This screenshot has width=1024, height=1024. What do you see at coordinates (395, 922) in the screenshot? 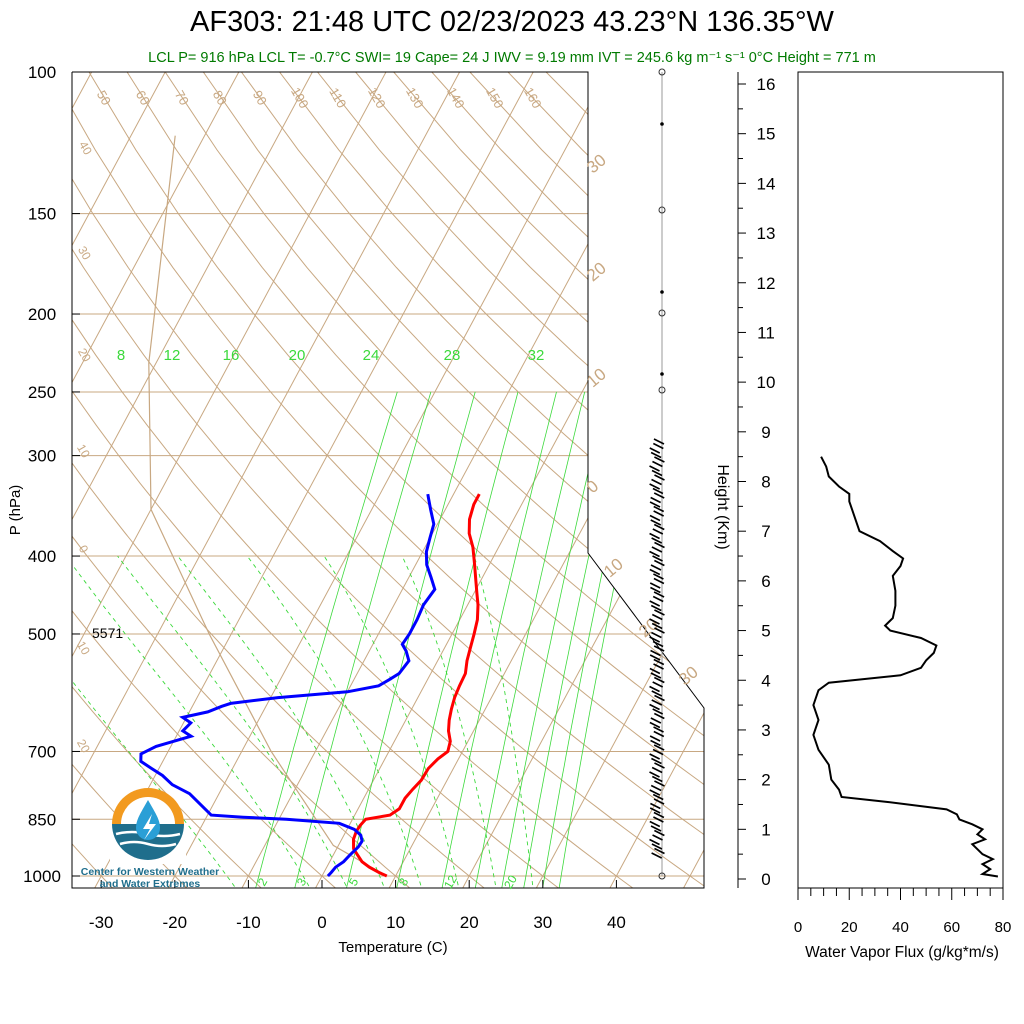
I see `x-tick-label: 10` at bounding box center [395, 922].